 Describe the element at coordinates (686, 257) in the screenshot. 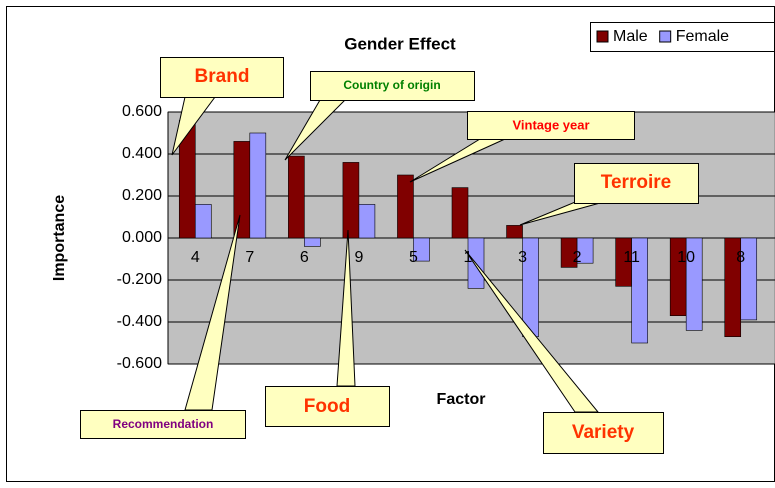

I see `x-tick-label: 10` at that location.